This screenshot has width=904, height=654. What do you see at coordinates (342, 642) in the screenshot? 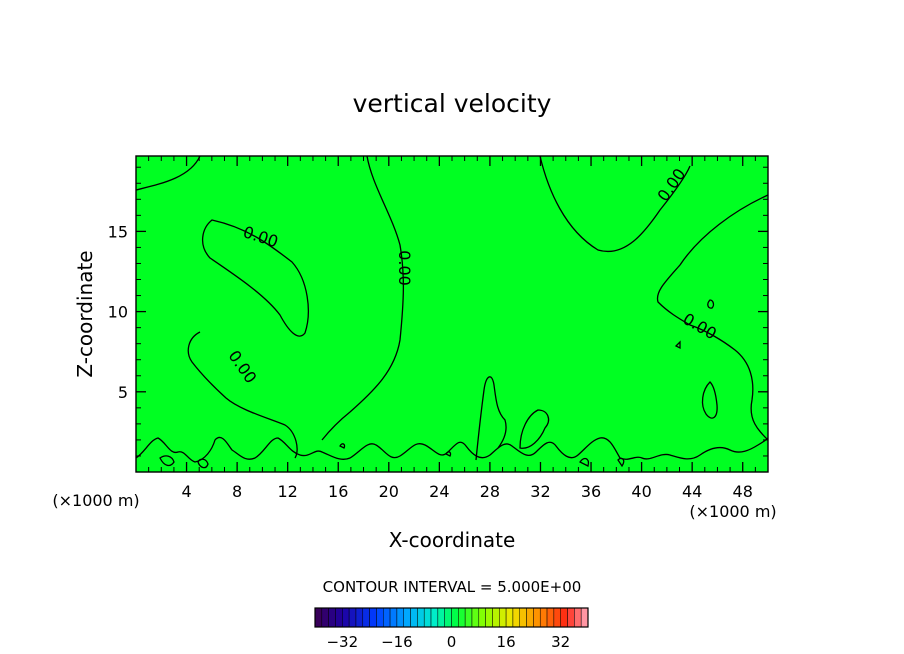
I see `colorbar-tick-label: −32` at bounding box center [342, 642].